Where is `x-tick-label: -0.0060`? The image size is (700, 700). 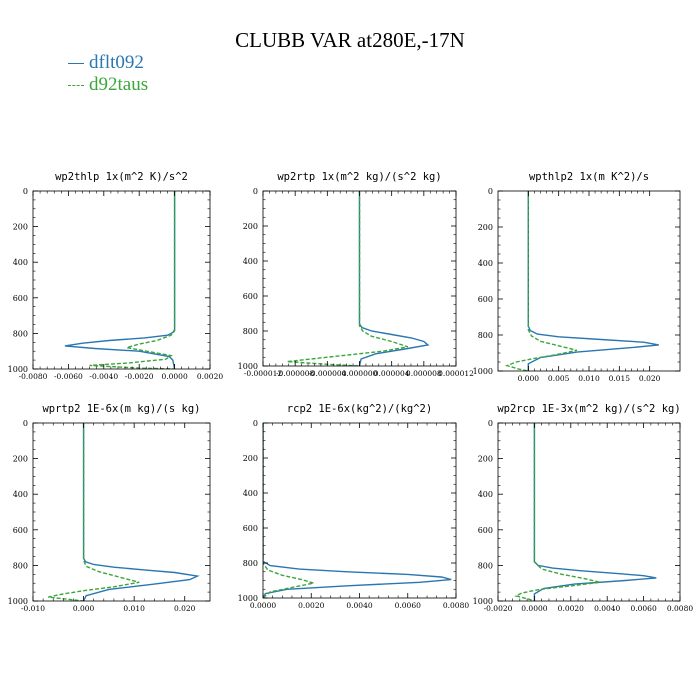 x-tick-label: -0.0060 is located at coordinates (68, 376).